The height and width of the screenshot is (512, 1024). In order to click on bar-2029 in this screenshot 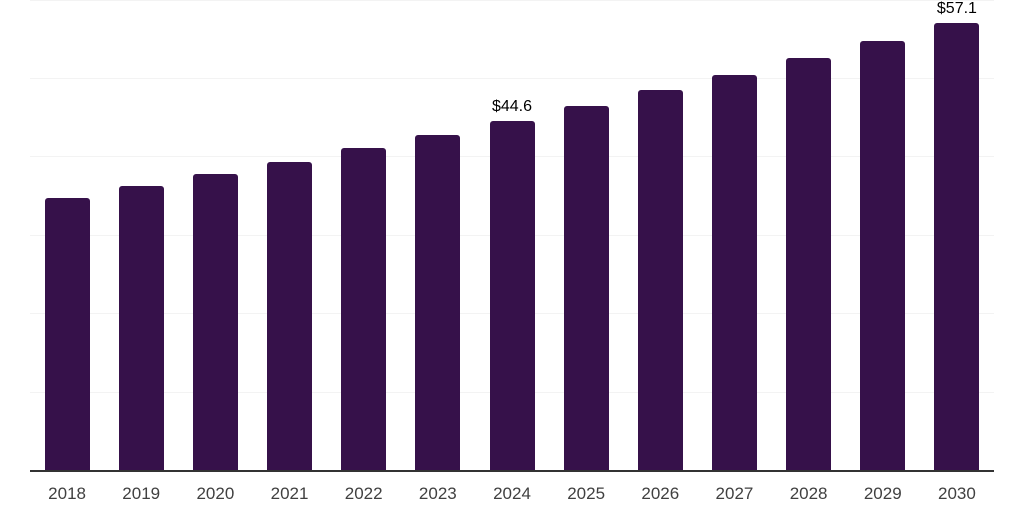, I will do `click(883, 255)`.